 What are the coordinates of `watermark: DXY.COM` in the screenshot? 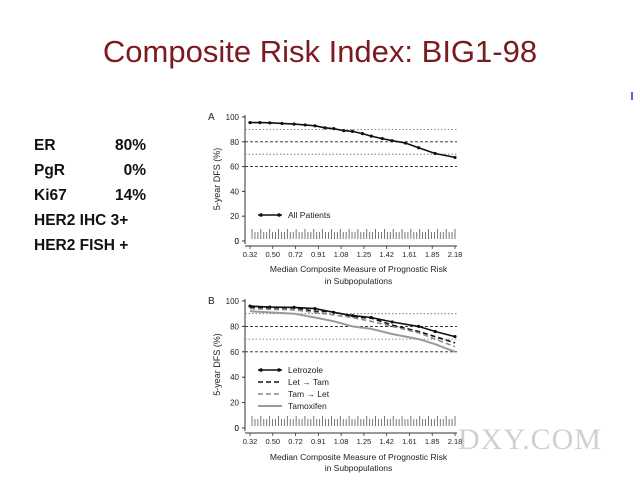 It's located at (530, 439).